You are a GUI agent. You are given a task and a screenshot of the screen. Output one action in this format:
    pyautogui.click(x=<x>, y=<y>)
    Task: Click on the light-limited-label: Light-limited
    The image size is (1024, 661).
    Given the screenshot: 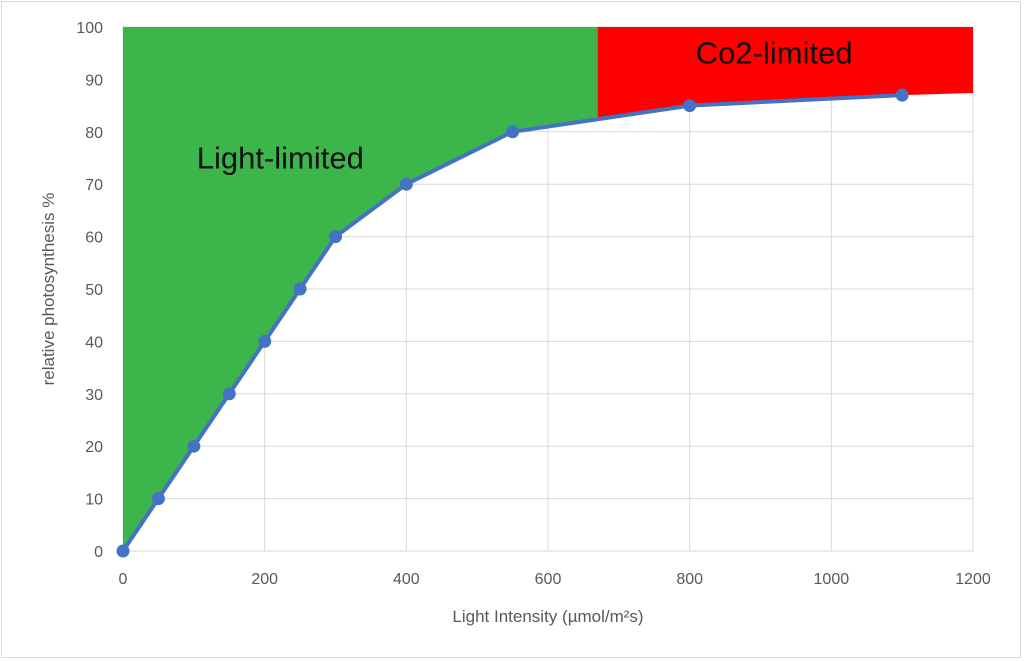 What is the action you would take?
    pyautogui.click(x=280, y=157)
    